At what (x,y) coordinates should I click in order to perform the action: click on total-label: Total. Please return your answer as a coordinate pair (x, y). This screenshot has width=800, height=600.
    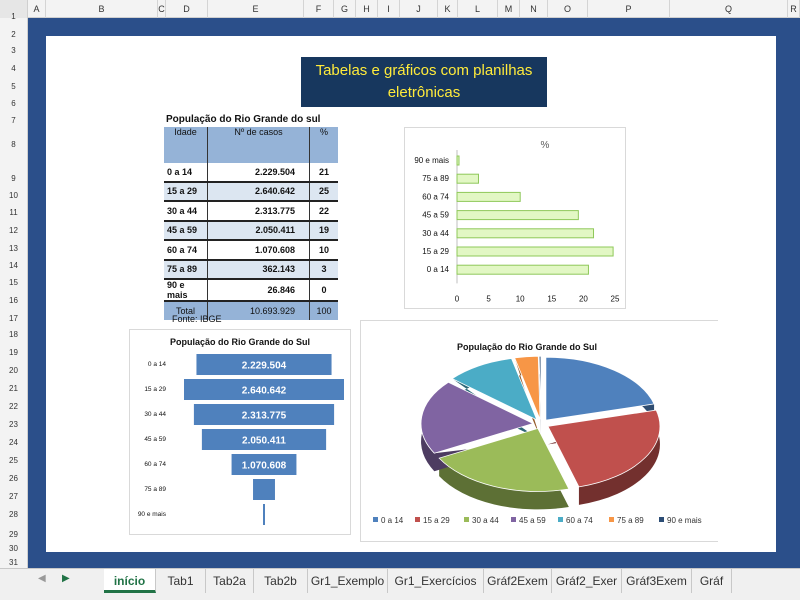
    Looking at the image, I should click on (186, 310).